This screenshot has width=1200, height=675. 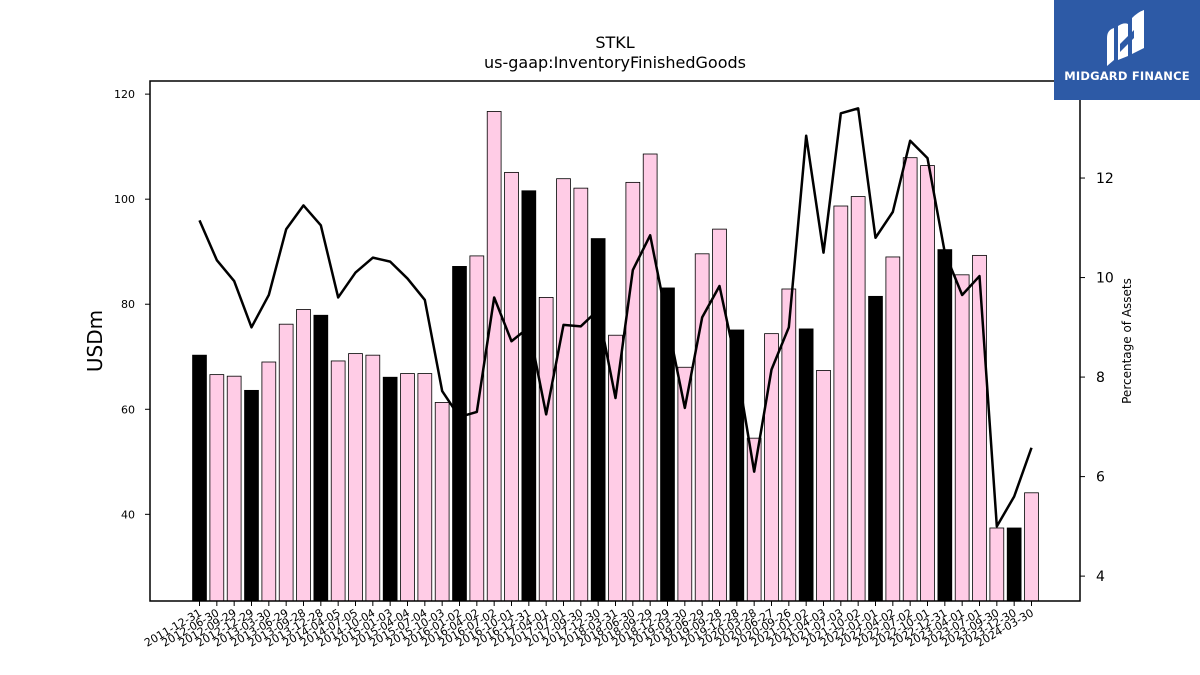 I want to click on y-axis-label: USDm, so click(x=95, y=341).